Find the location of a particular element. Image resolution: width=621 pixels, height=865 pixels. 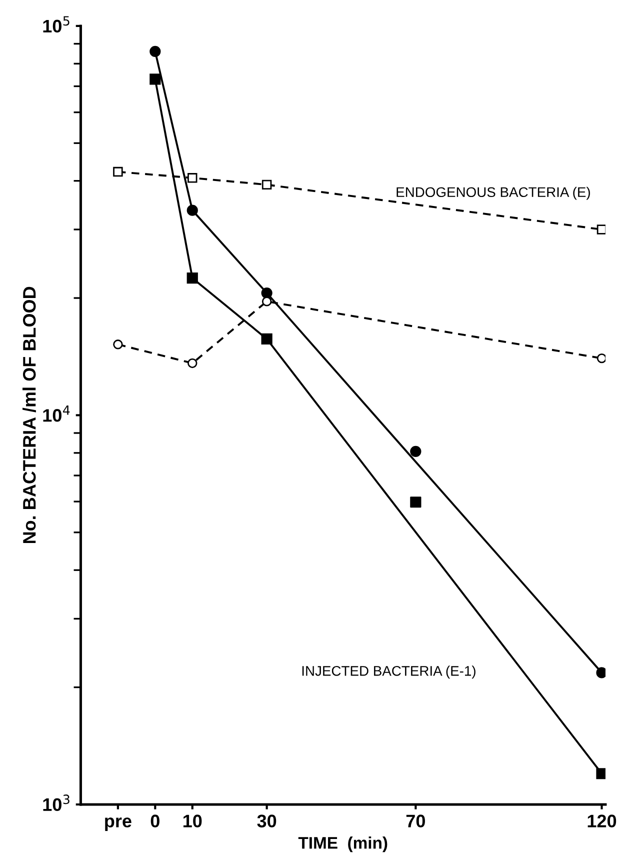

x-axis-title: TIME (min) is located at coordinates (343, 844).